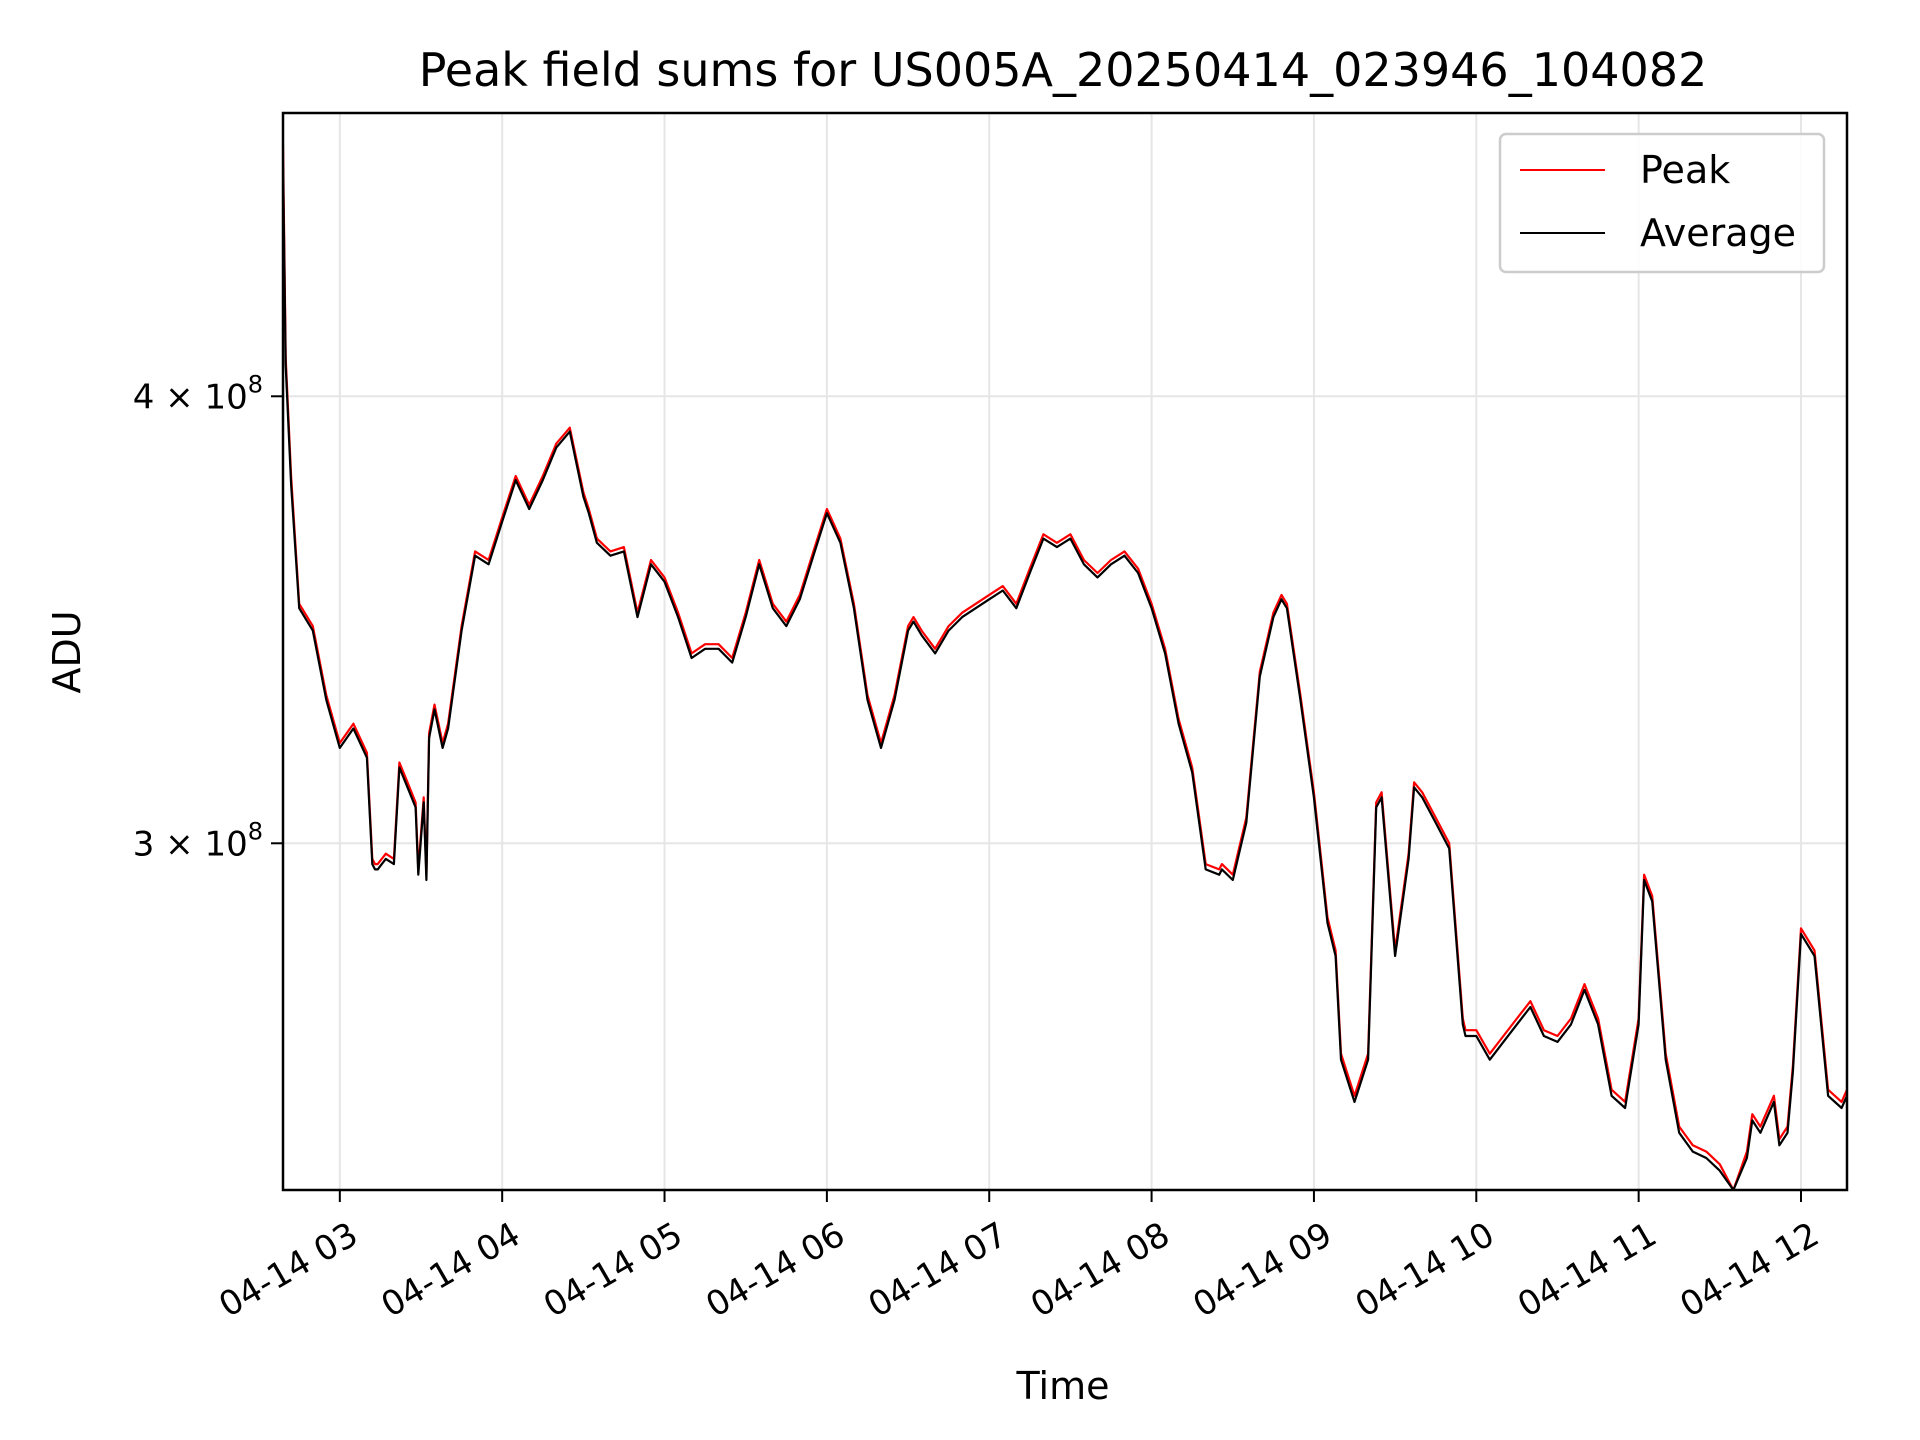 Image resolution: width=1920 pixels, height=1440 pixels. Describe the element at coordinates (1685, 170) in the screenshot. I see `legend-label-peak: Peak` at that location.